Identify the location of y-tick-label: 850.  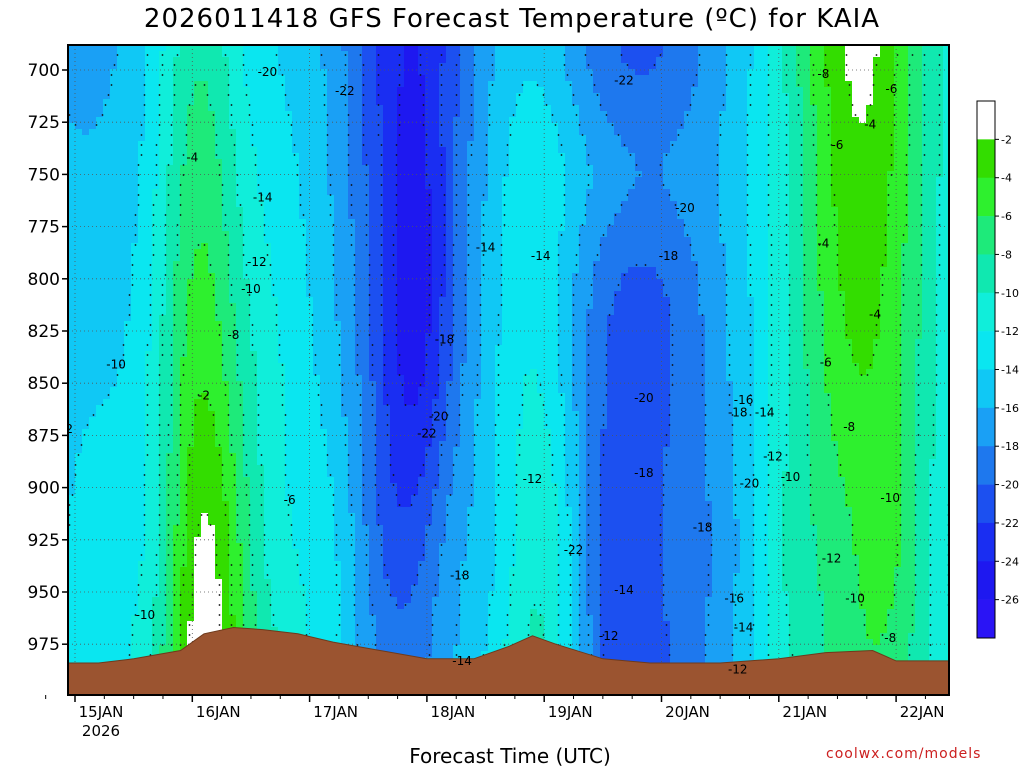
(44, 384).